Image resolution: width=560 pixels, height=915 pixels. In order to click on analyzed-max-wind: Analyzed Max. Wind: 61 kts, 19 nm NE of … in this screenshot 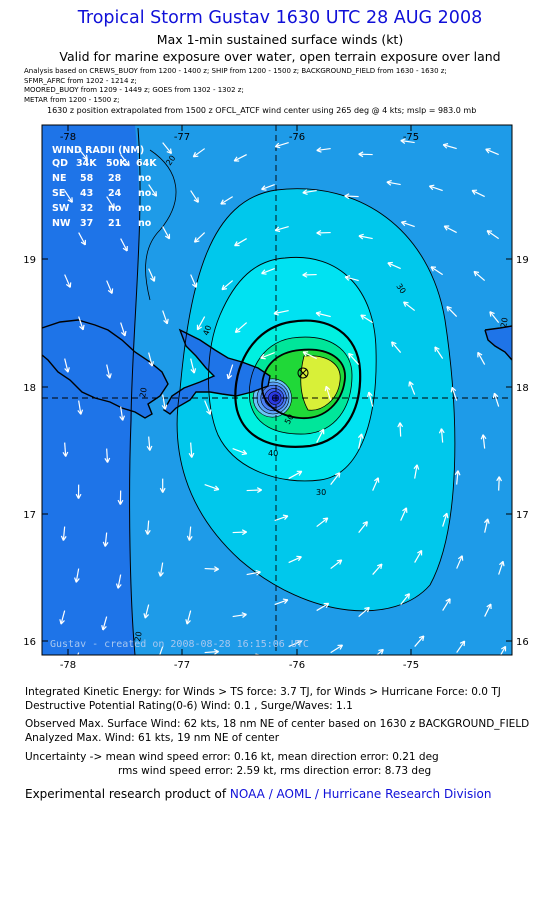, I will do `click(152, 738)`.